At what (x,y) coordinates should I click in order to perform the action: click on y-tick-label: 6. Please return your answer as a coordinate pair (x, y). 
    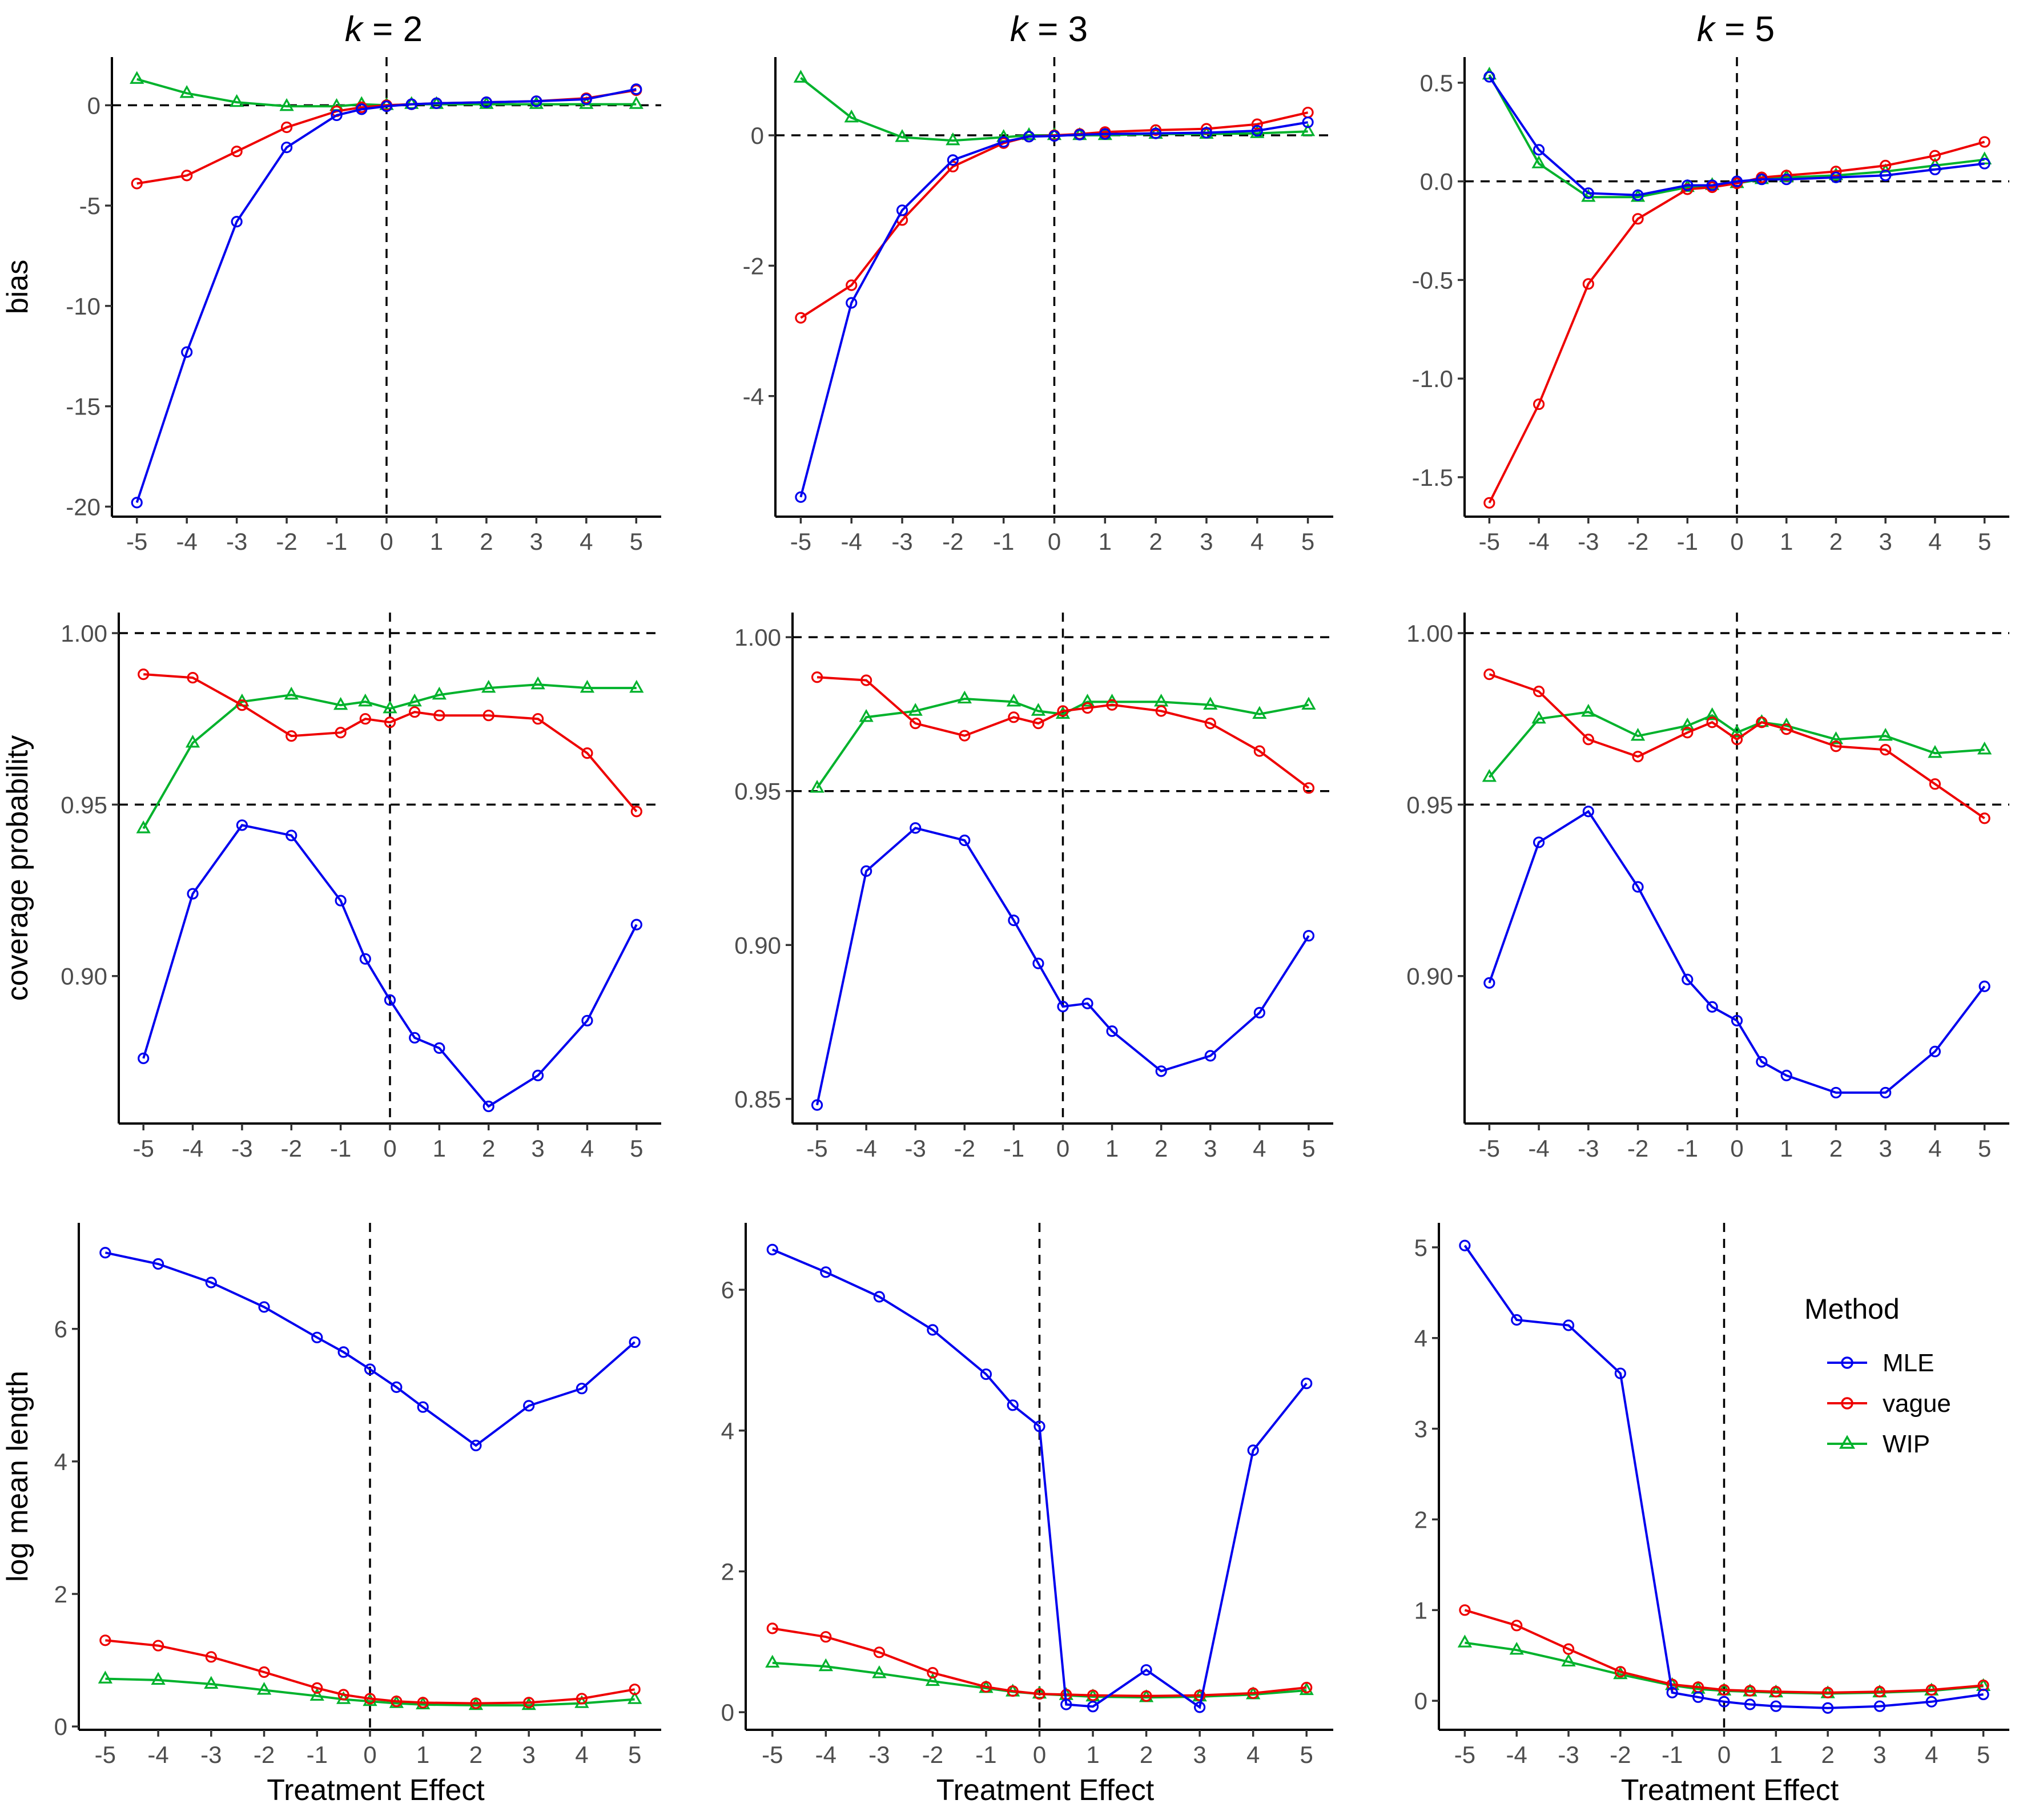
    Looking at the image, I should click on (60, 1329).